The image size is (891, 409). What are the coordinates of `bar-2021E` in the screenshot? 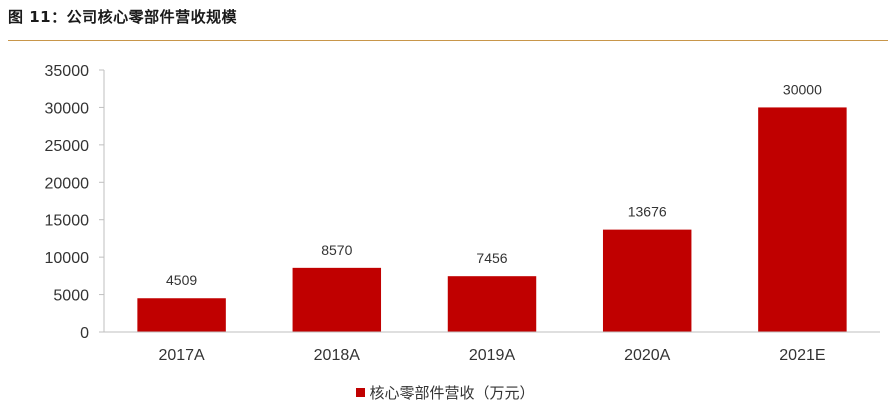 It's located at (802, 219).